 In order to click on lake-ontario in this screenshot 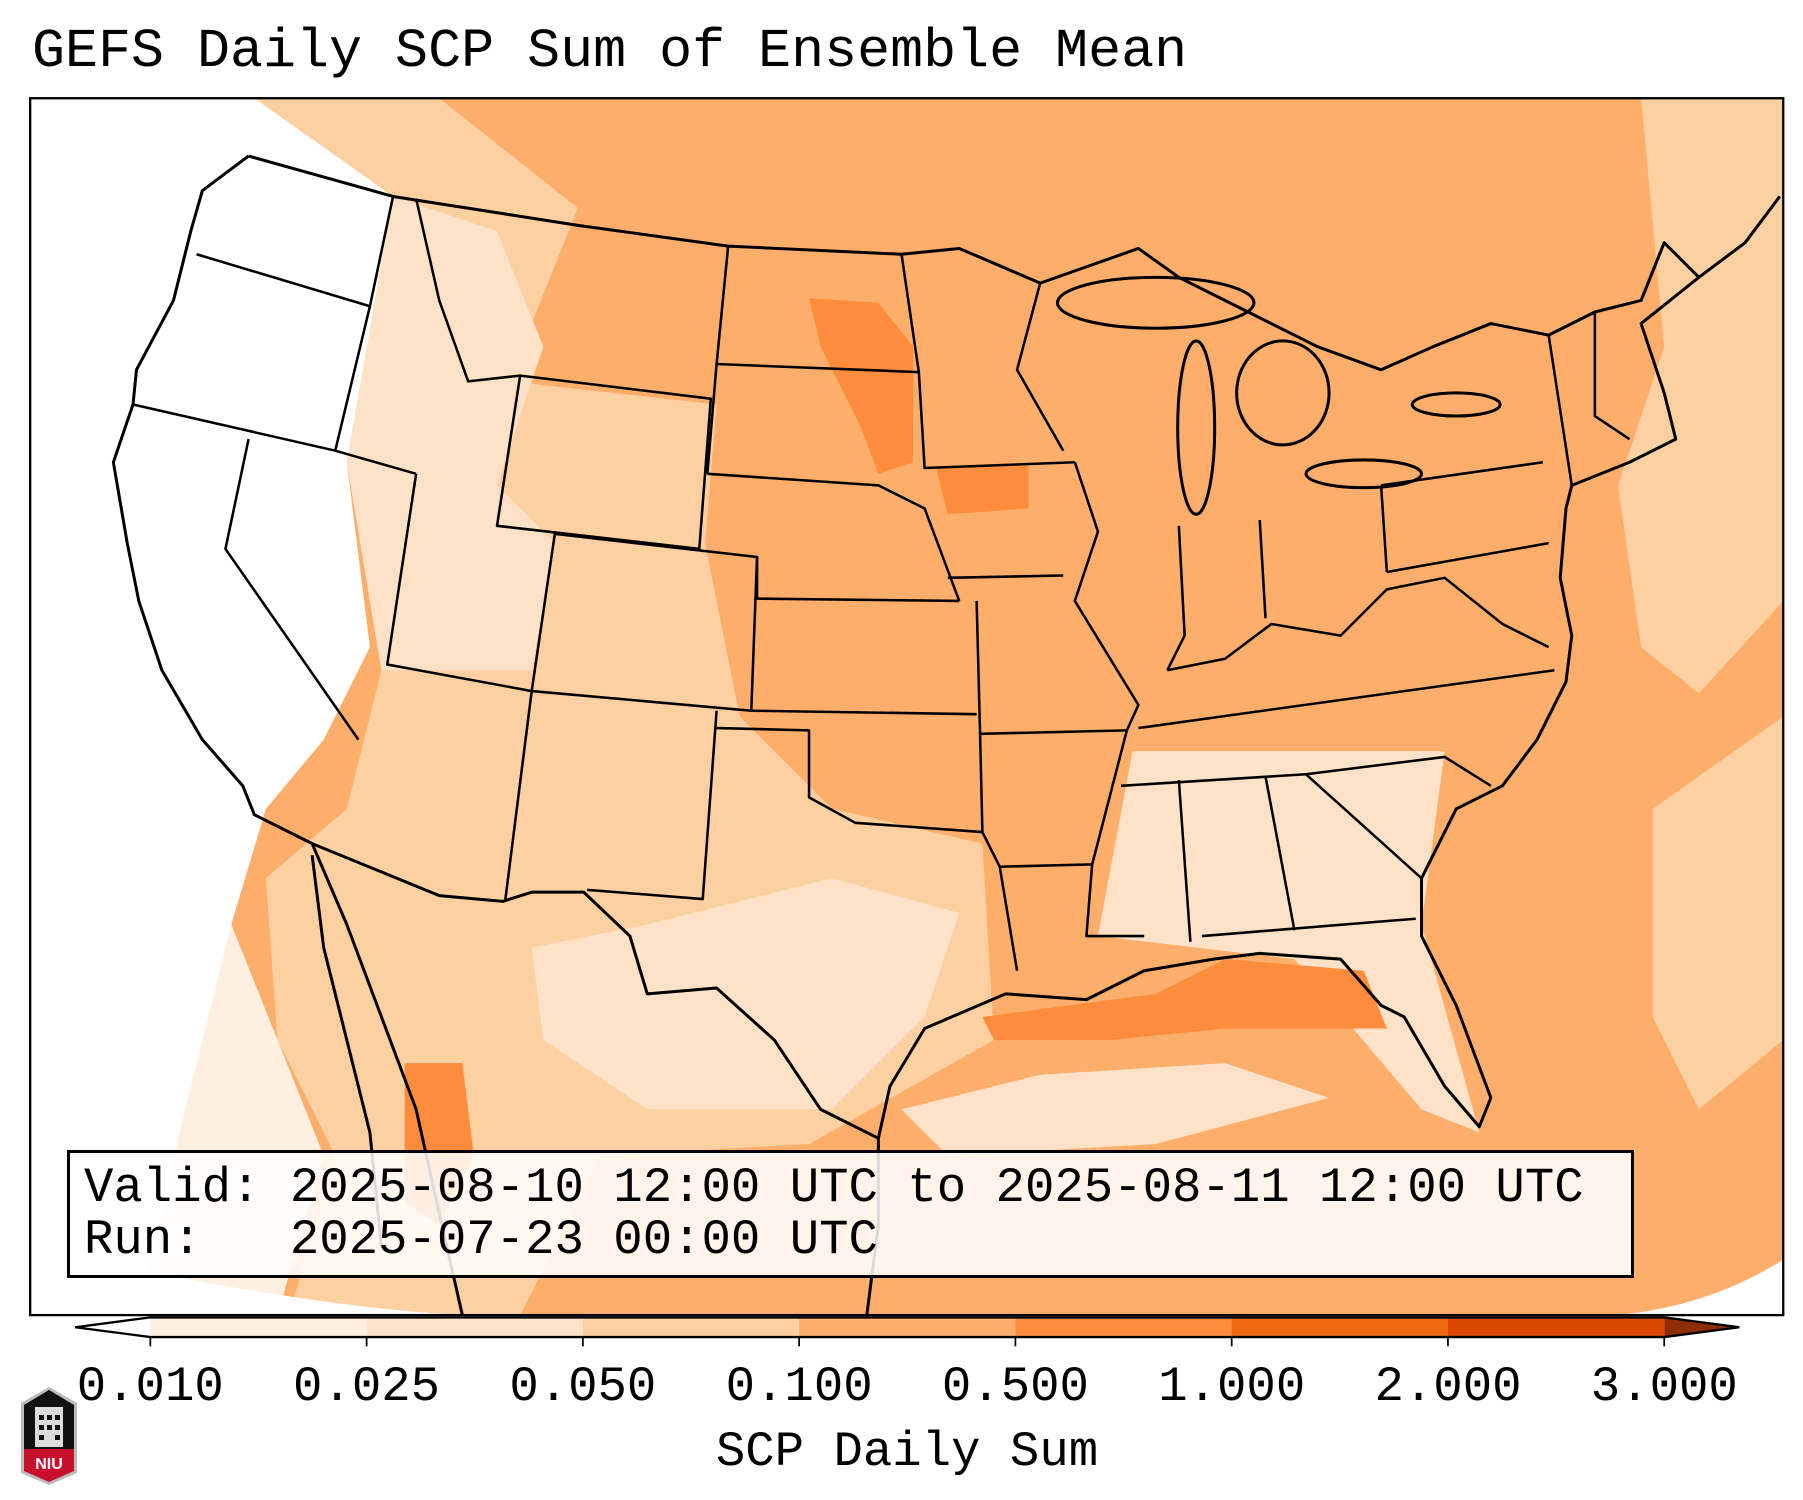, I will do `click(1456, 404)`.